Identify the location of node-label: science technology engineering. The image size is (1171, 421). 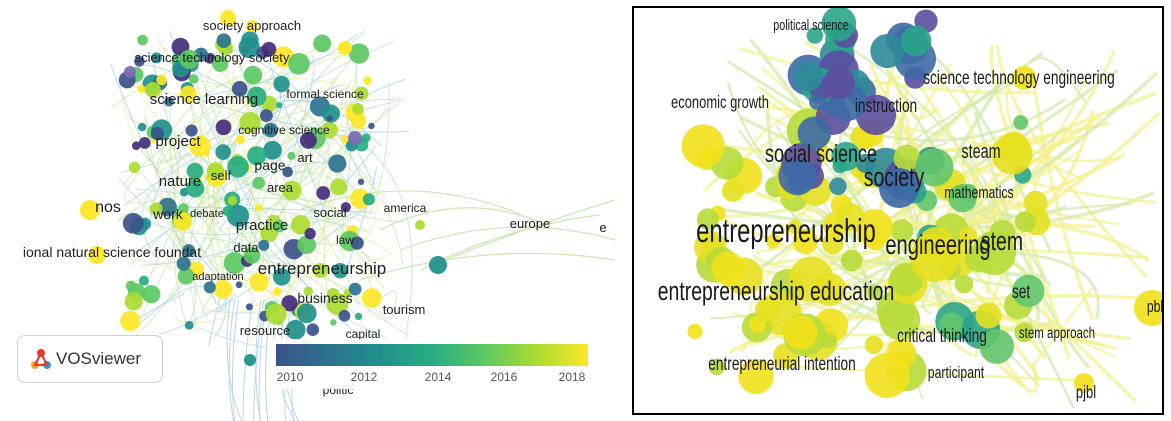
(1019, 78).